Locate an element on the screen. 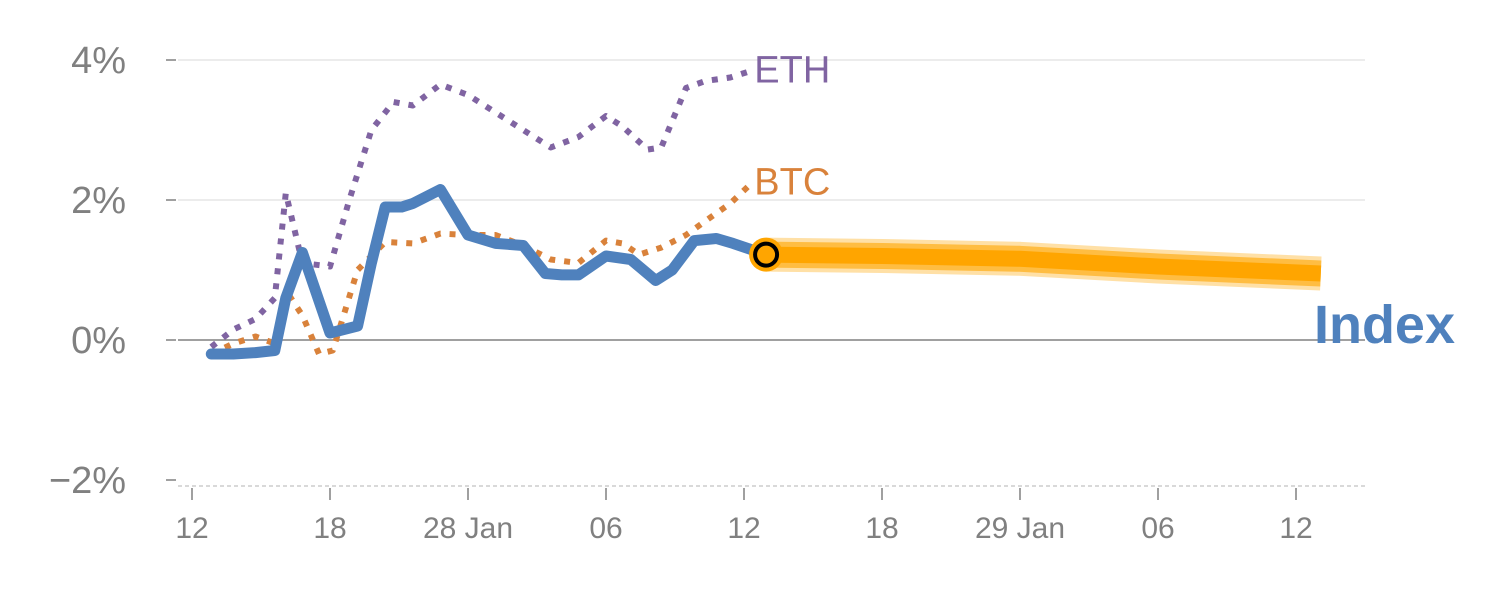 The width and height of the screenshot is (1500, 600). index-series-label: Index is located at coordinates (1384, 325).